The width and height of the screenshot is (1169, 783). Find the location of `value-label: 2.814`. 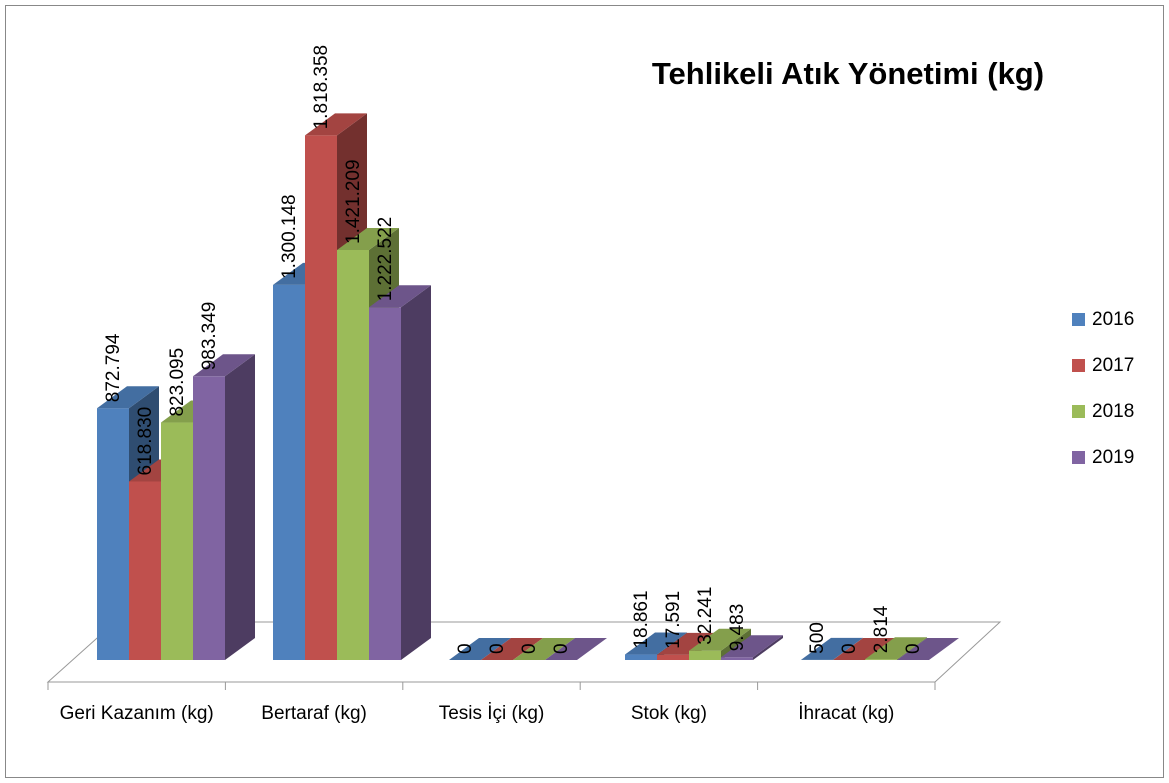

value-label: 2.814 is located at coordinates (881, 629).